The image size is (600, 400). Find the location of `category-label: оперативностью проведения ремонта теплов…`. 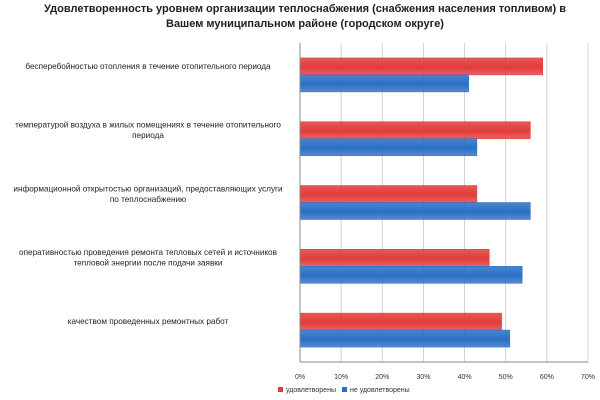

category-label: оперативностью проведения ремонта теплов… is located at coordinates (148, 257).